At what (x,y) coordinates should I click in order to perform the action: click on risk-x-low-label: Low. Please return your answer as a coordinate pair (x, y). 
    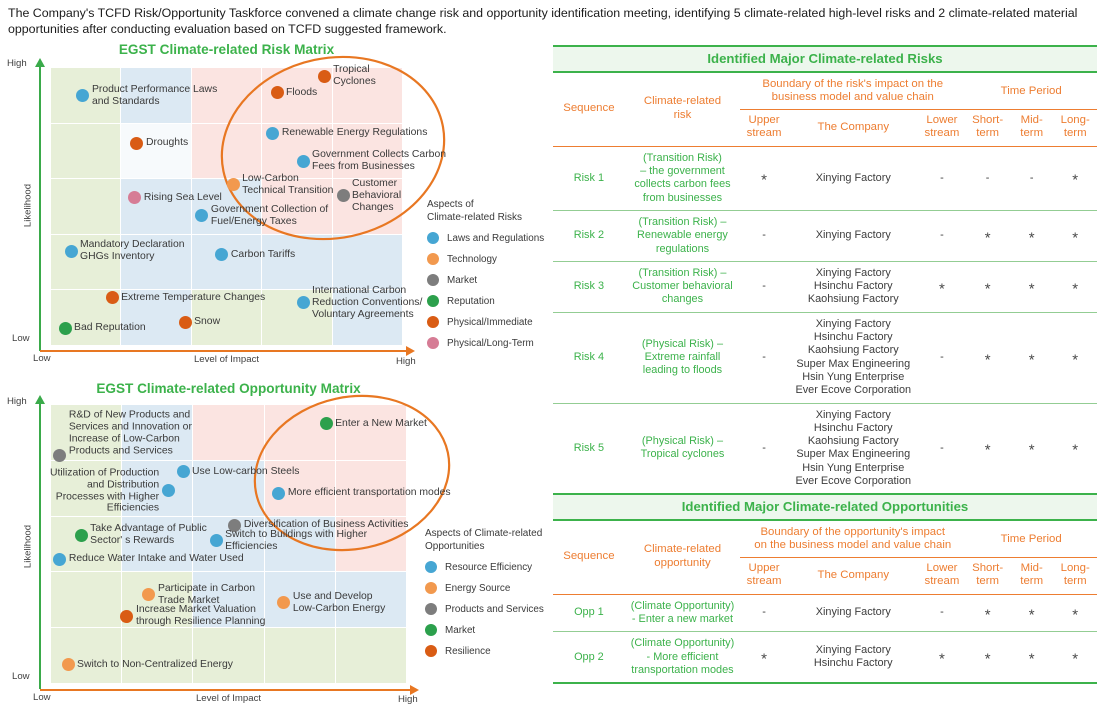
    Looking at the image, I should click on (42, 358).